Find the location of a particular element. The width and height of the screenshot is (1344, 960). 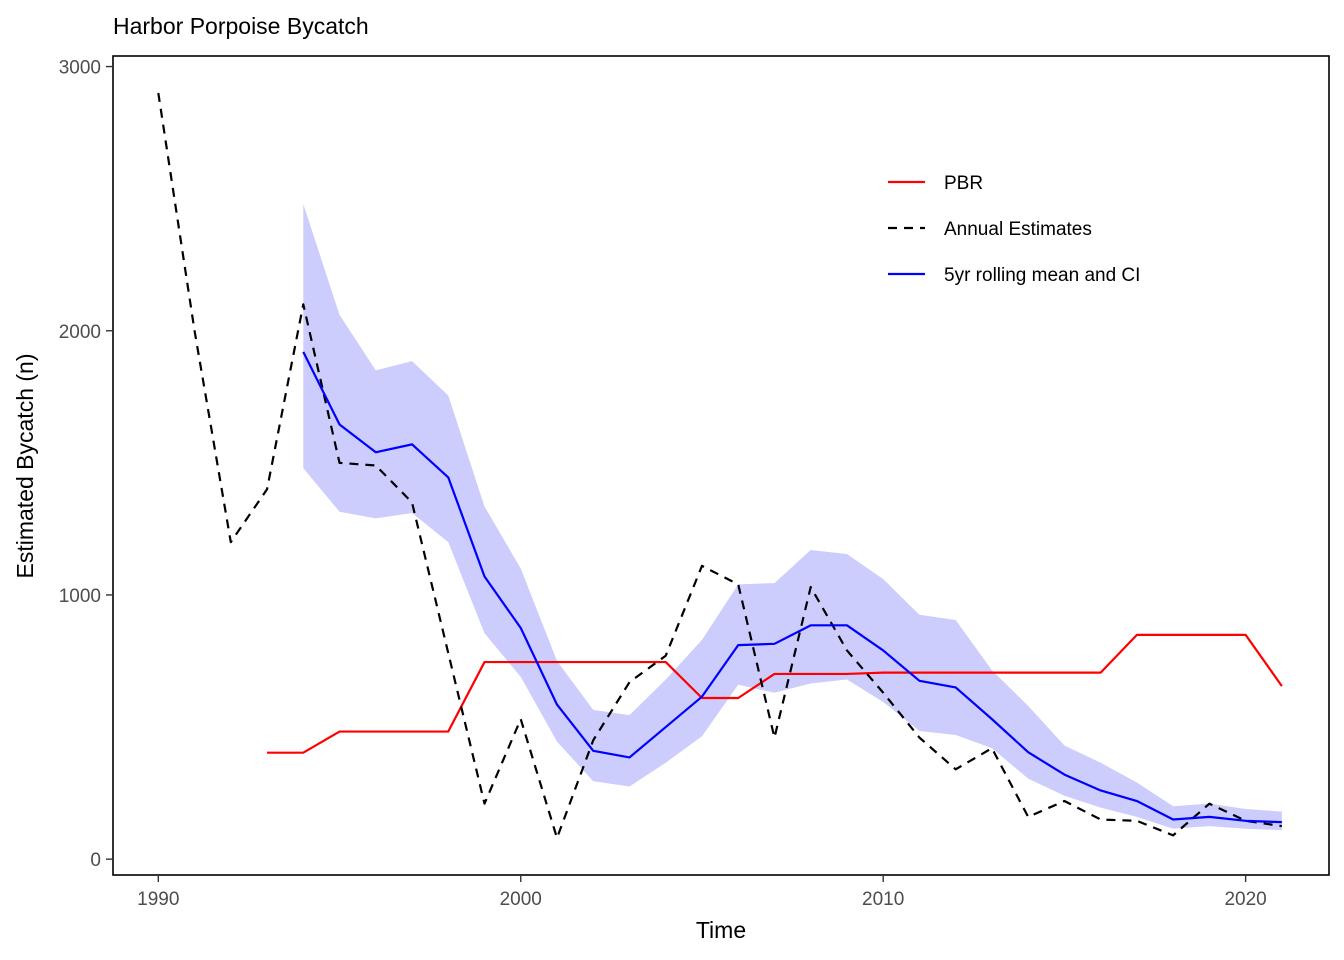

legend-label-annual: Annual Estimates is located at coordinates (1018, 229).